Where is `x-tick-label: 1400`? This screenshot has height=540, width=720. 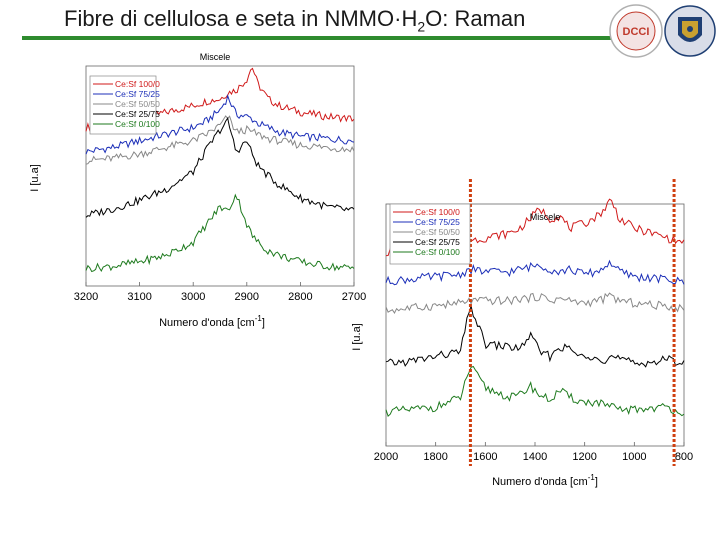
x-tick-label: 1400 is located at coordinates (535, 457).